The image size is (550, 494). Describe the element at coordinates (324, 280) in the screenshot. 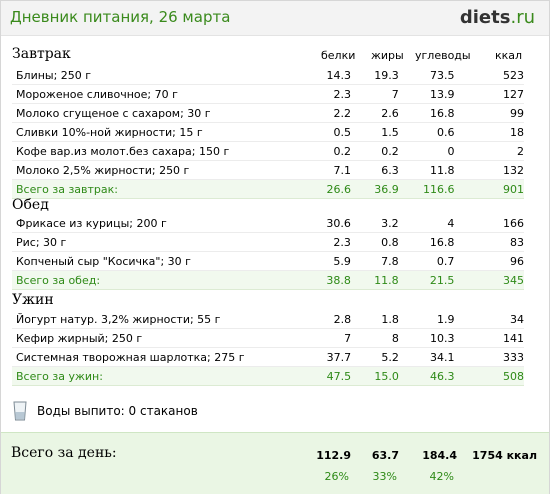

I see `total-protein: 38.8` at that location.